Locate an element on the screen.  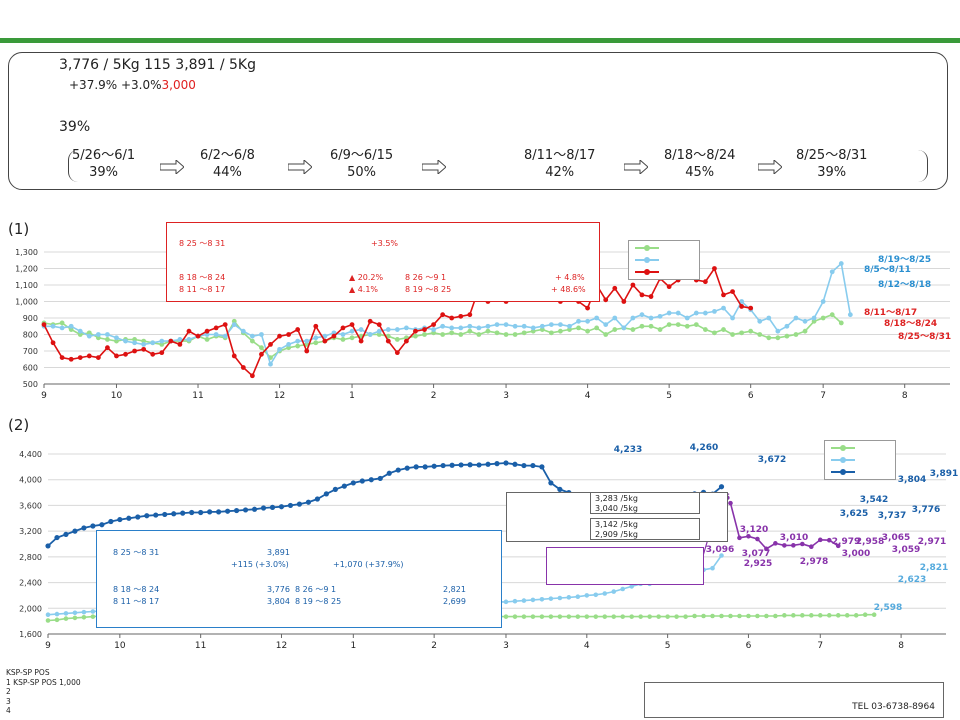
vol-legend-r5-swatch is located at coordinates (647, 259).